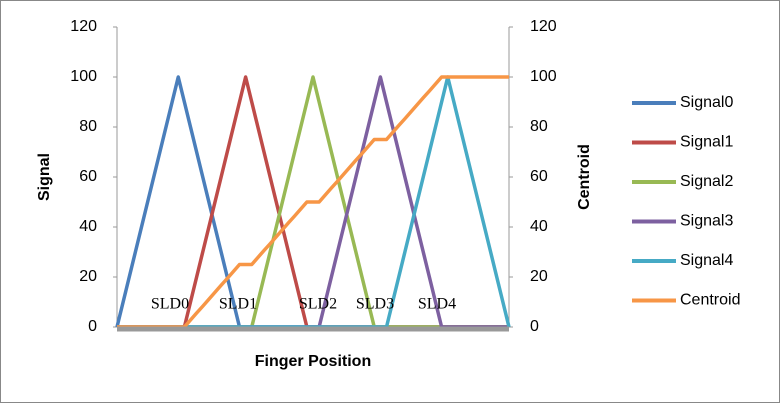 The image size is (781, 404). What do you see at coordinates (543, 26) in the screenshot?
I see `y2-tick-label: 120` at bounding box center [543, 26].